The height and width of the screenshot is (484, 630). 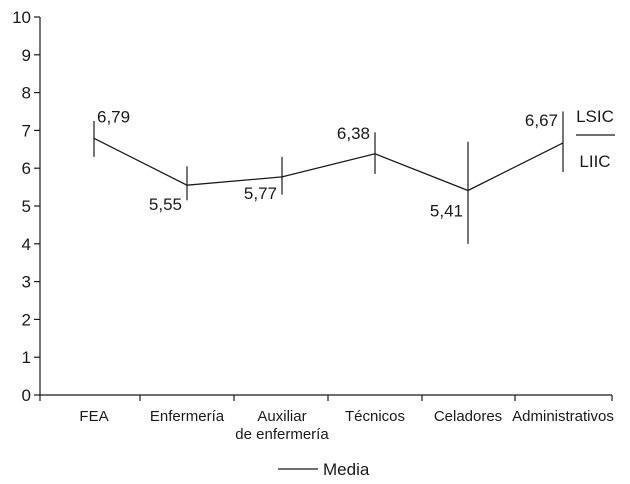 What do you see at coordinates (595, 116) in the screenshot?
I see `ci-key-upper-label: LSIC` at bounding box center [595, 116].